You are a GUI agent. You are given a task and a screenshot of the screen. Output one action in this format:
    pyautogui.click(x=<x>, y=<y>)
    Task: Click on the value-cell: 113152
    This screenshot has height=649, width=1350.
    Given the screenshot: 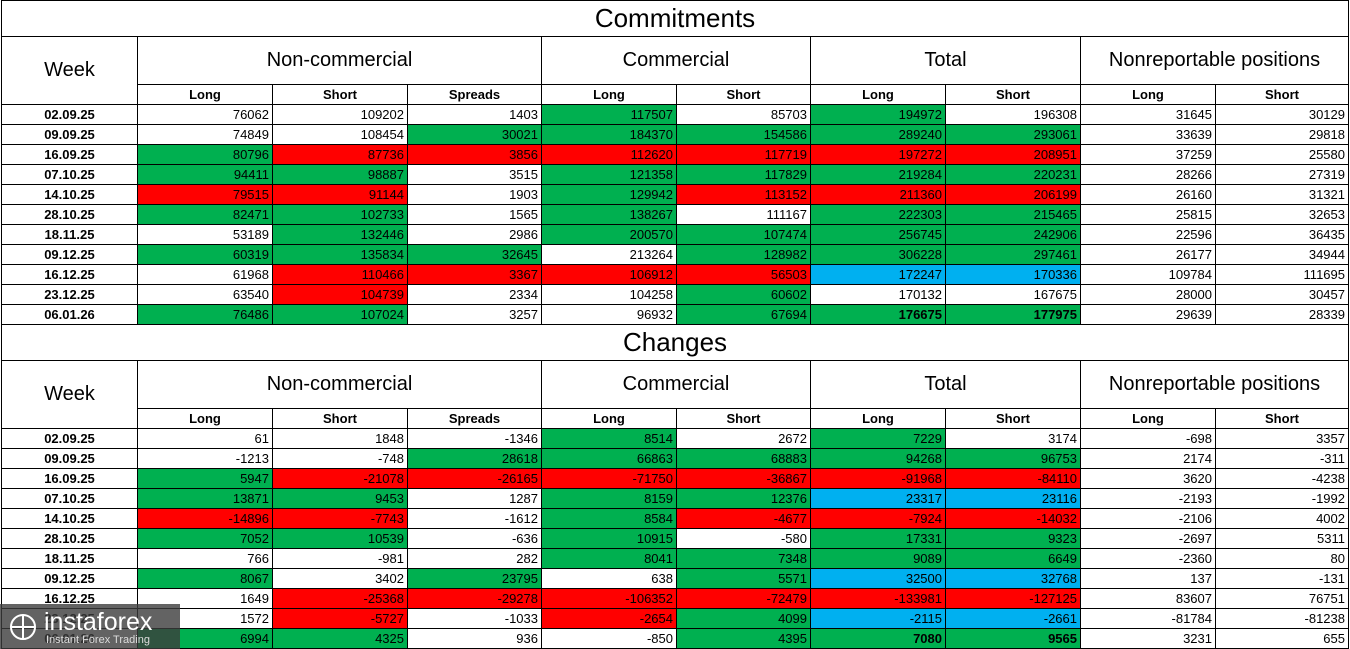 What is the action you would take?
    pyautogui.click(x=743, y=194)
    